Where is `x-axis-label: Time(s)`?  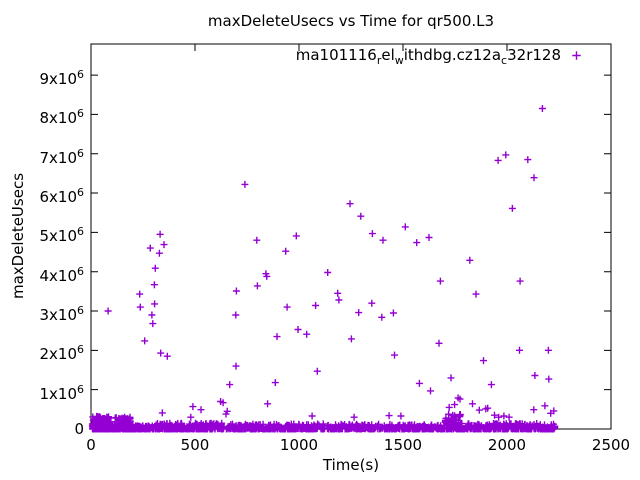 x-axis-label: Time(s) is located at coordinates (351, 465).